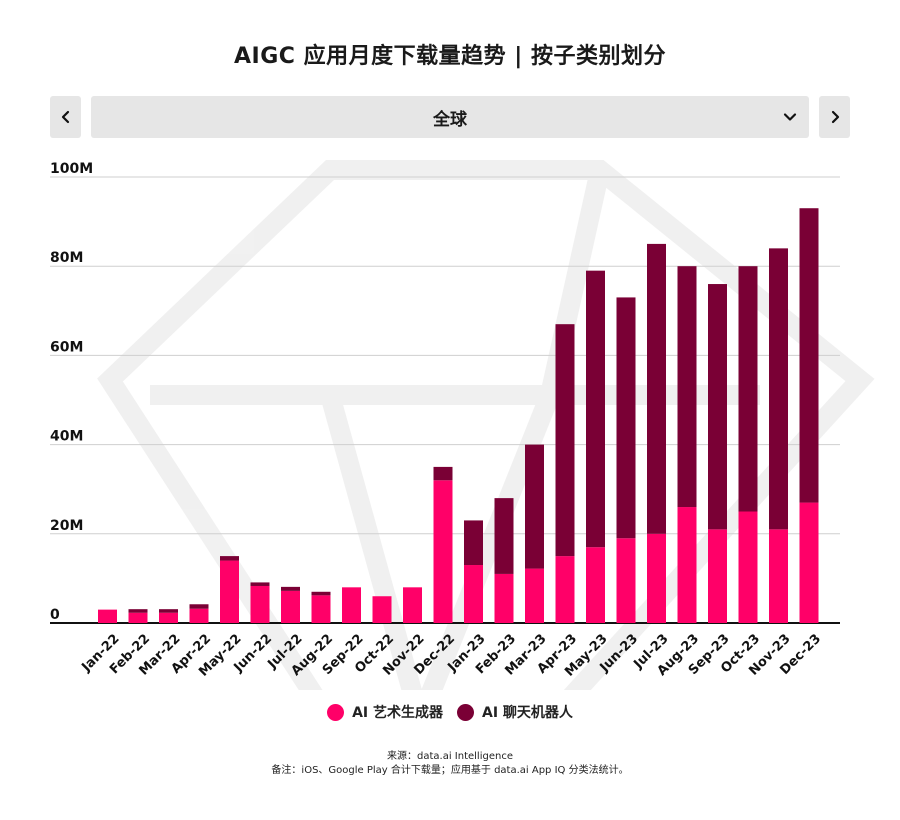  What do you see at coordinates (66, 437) in the screenshot?
I see `y-tick-label: 40M` at bounding box center [66, 437].